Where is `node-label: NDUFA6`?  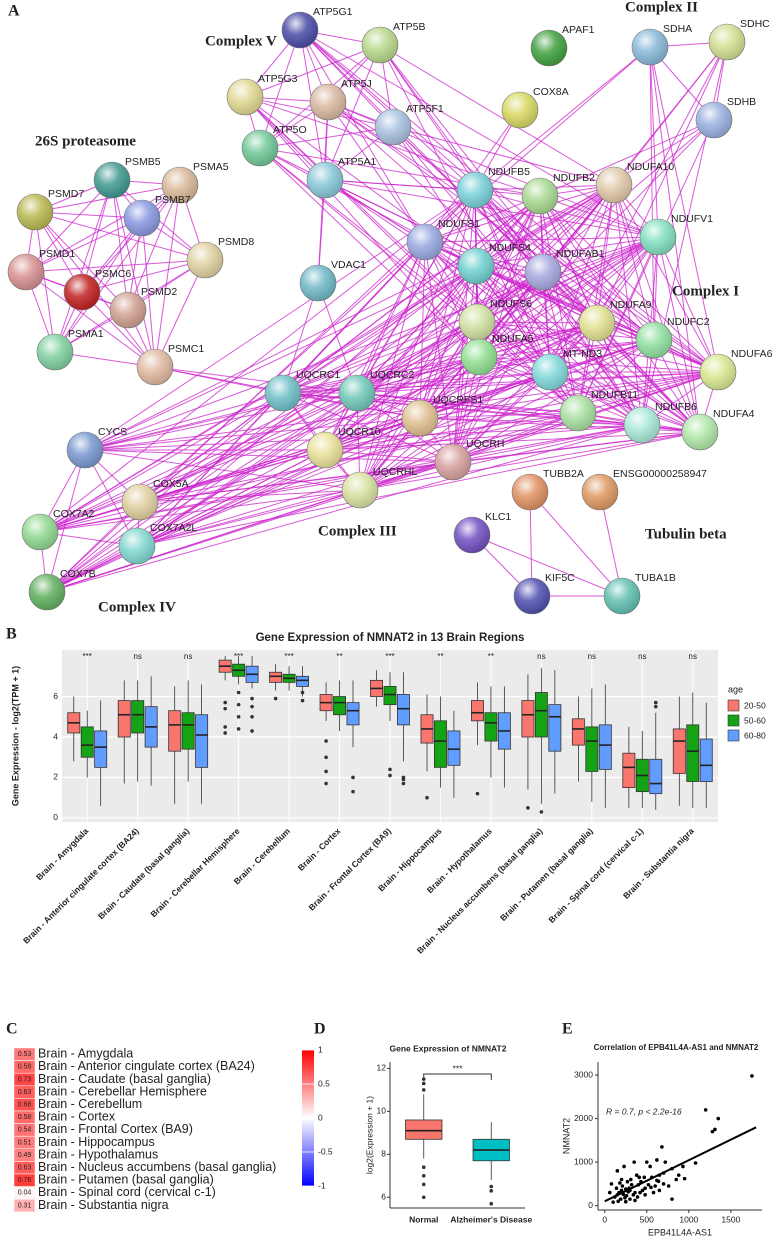 node-label: NDUFA6 is located at coordinates (752, 354).